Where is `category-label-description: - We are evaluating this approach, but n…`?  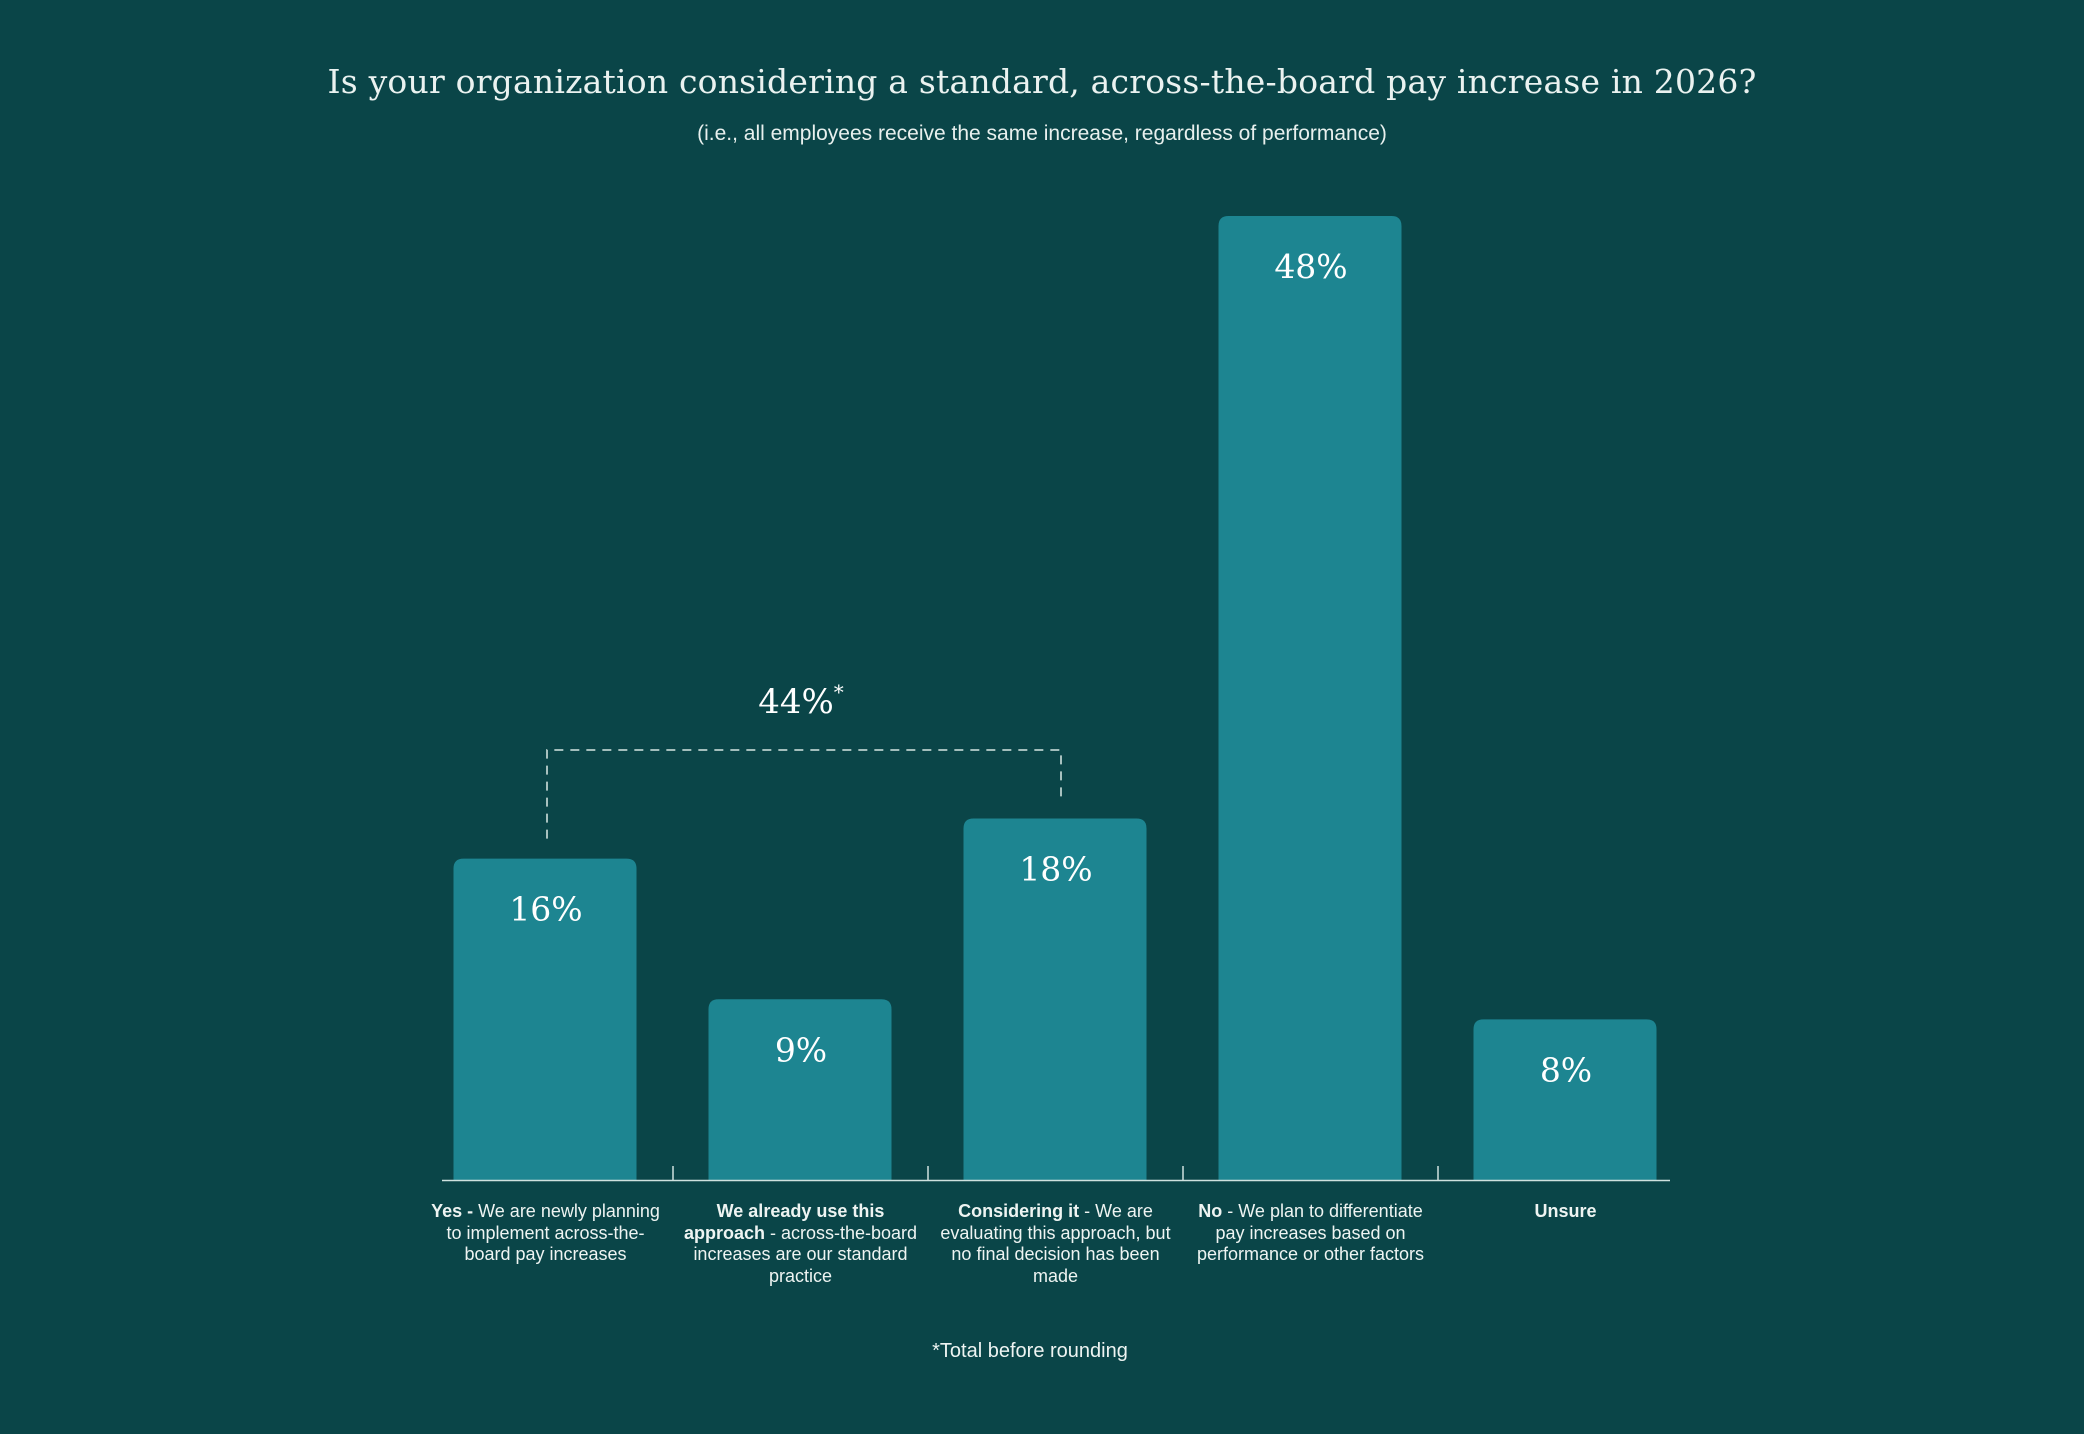
category-label-description: - We are evaluating this approach, but n… is located at coordinates (1055, 1243).